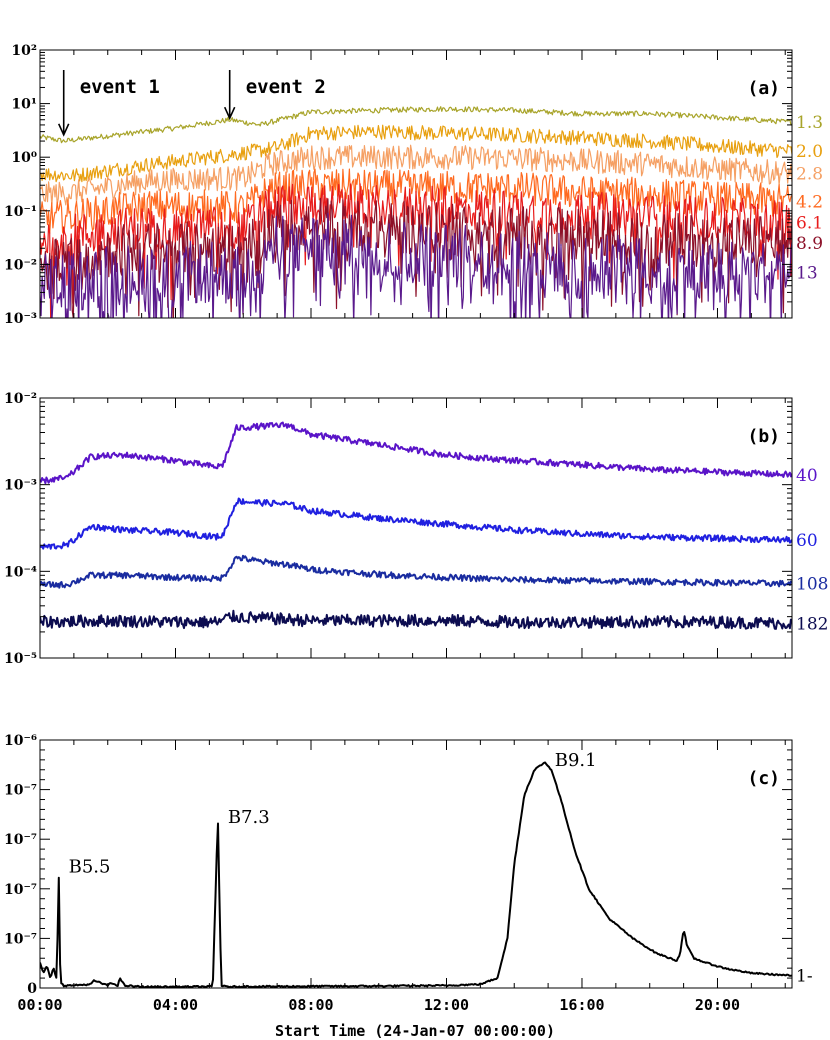  Describe the element at coordinates (809, 152) in the screenshot. I see `series-label: 2.0` at that location.